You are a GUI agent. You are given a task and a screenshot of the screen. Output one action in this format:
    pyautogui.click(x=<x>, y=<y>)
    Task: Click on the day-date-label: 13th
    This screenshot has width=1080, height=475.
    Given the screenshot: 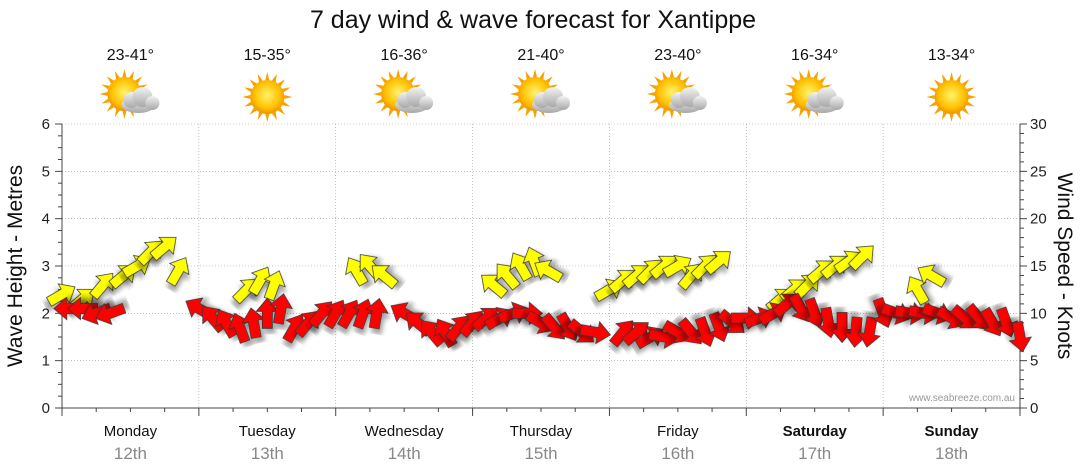 What is the action you would take?
    pyautogui.click(x=267, y=453)
    